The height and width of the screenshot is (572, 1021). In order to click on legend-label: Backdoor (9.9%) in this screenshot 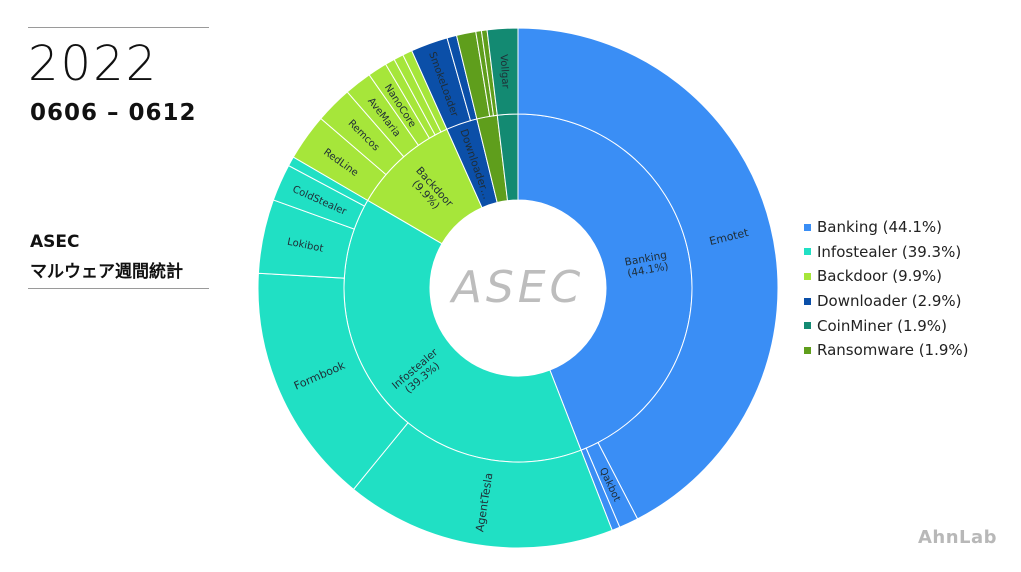, I will do `click(880, 276)`.